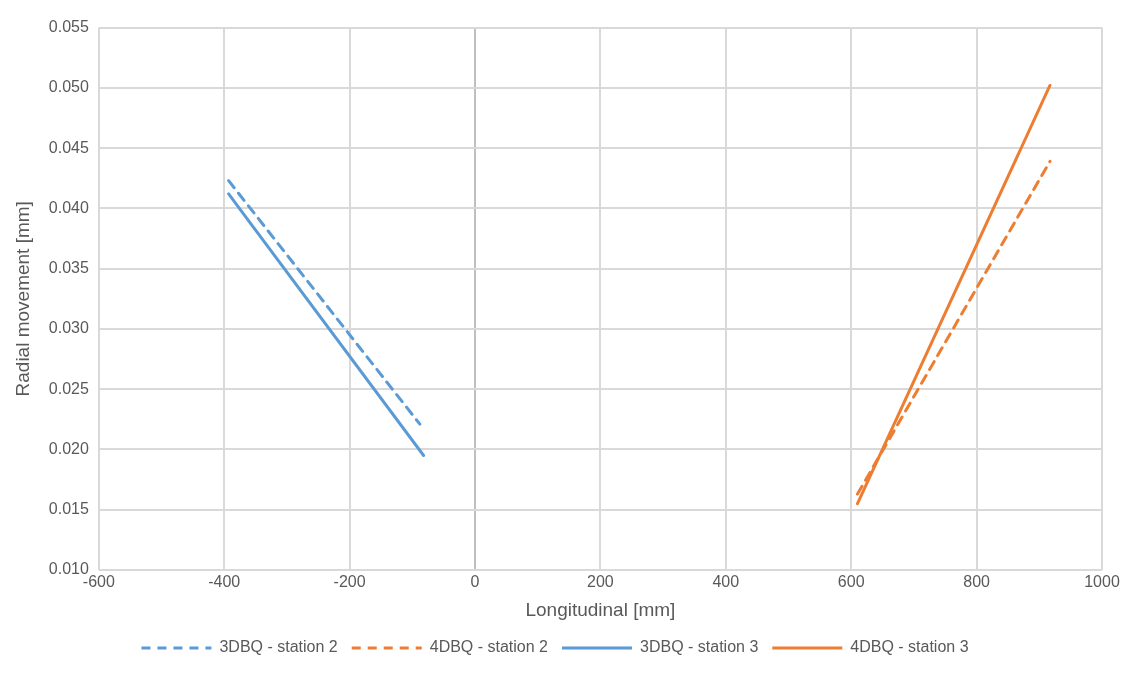  I want to click on x-tick-label: 0, so click(475, 582).